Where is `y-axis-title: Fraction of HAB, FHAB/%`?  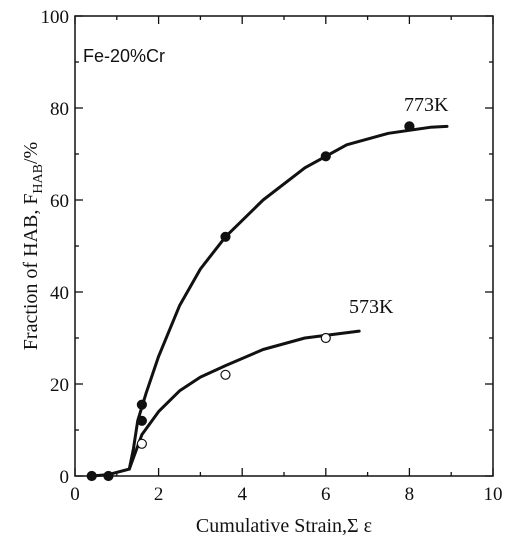
y-axis-title: Fraction of HAB, FHAB/% is located at coordinates (33, 246).